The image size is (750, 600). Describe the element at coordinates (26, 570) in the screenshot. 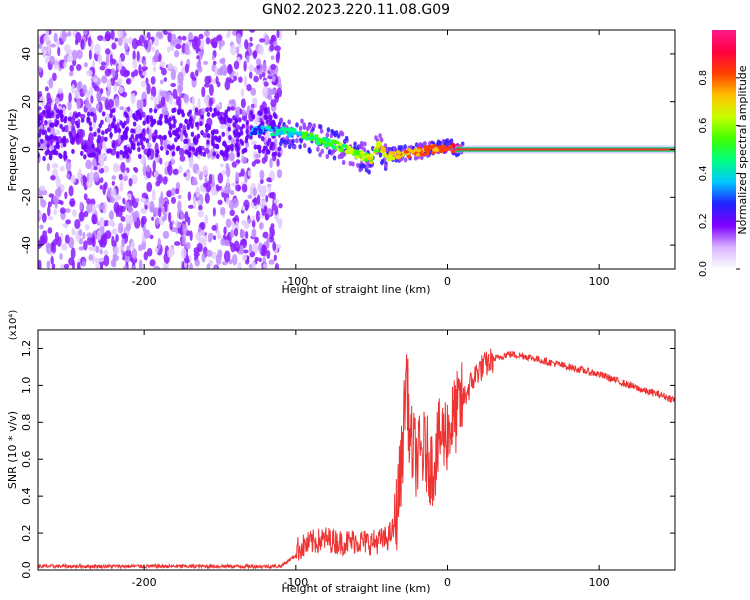

I see `y-tick-label: 0.0` at that location.